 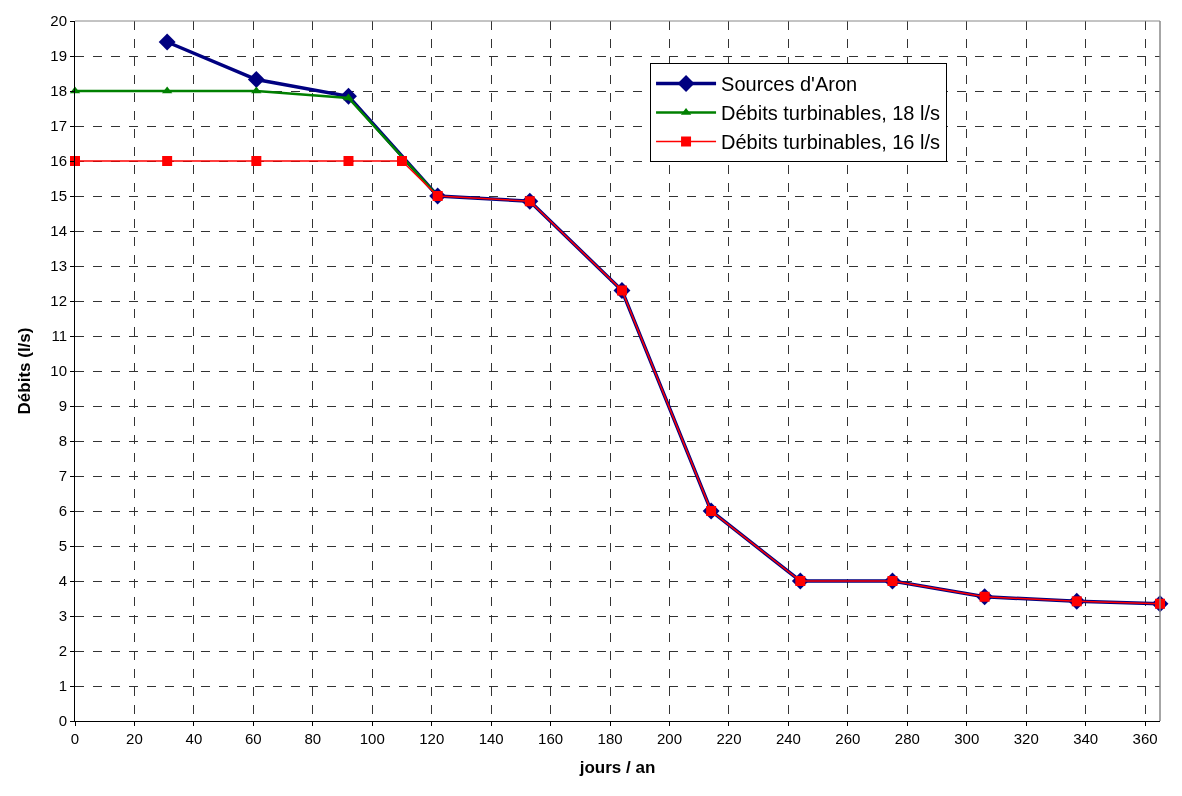 I want to click on y-tick-label: 6, so click(x=62, y=511).